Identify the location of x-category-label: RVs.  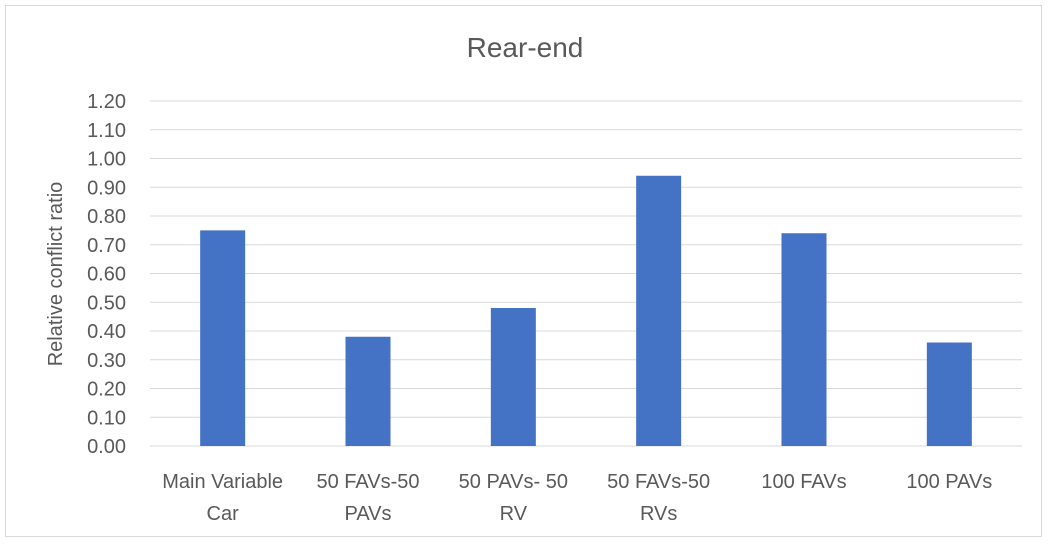
(658, 514).